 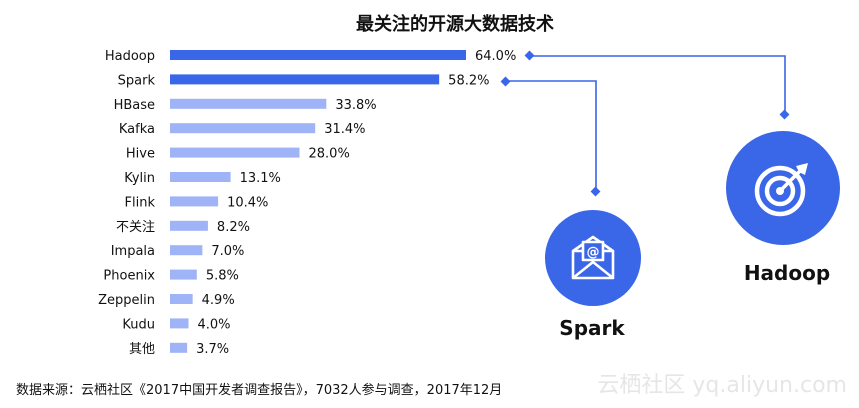 I want to click on category-label: Kudu, so click(x=138, y=324).